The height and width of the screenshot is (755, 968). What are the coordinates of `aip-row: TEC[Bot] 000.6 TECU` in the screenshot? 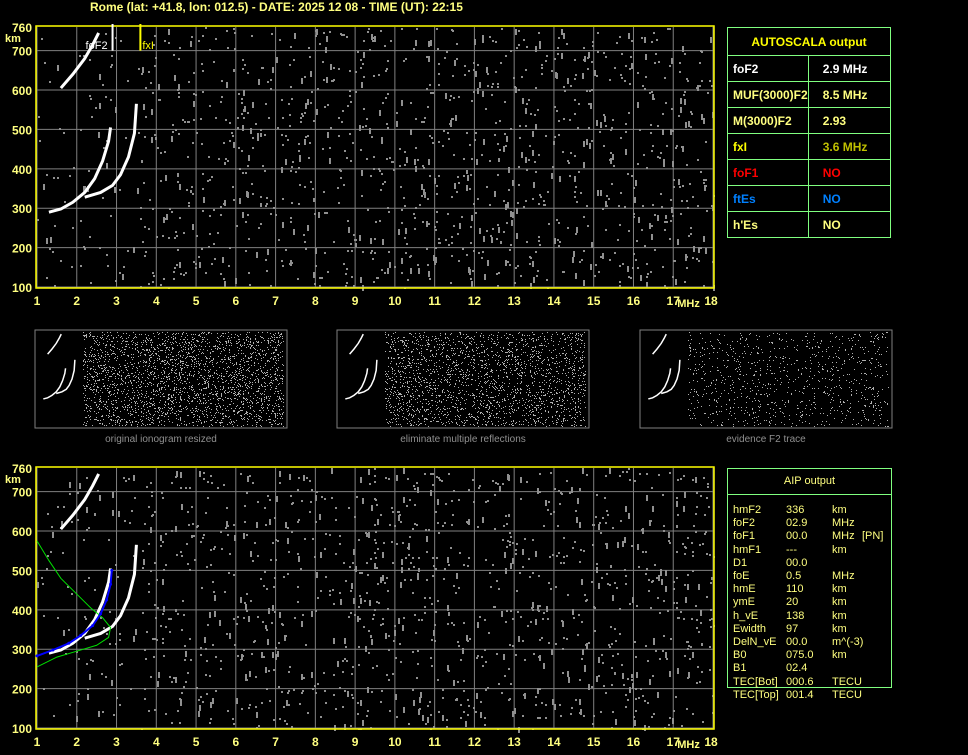 It's located at (808, 682).